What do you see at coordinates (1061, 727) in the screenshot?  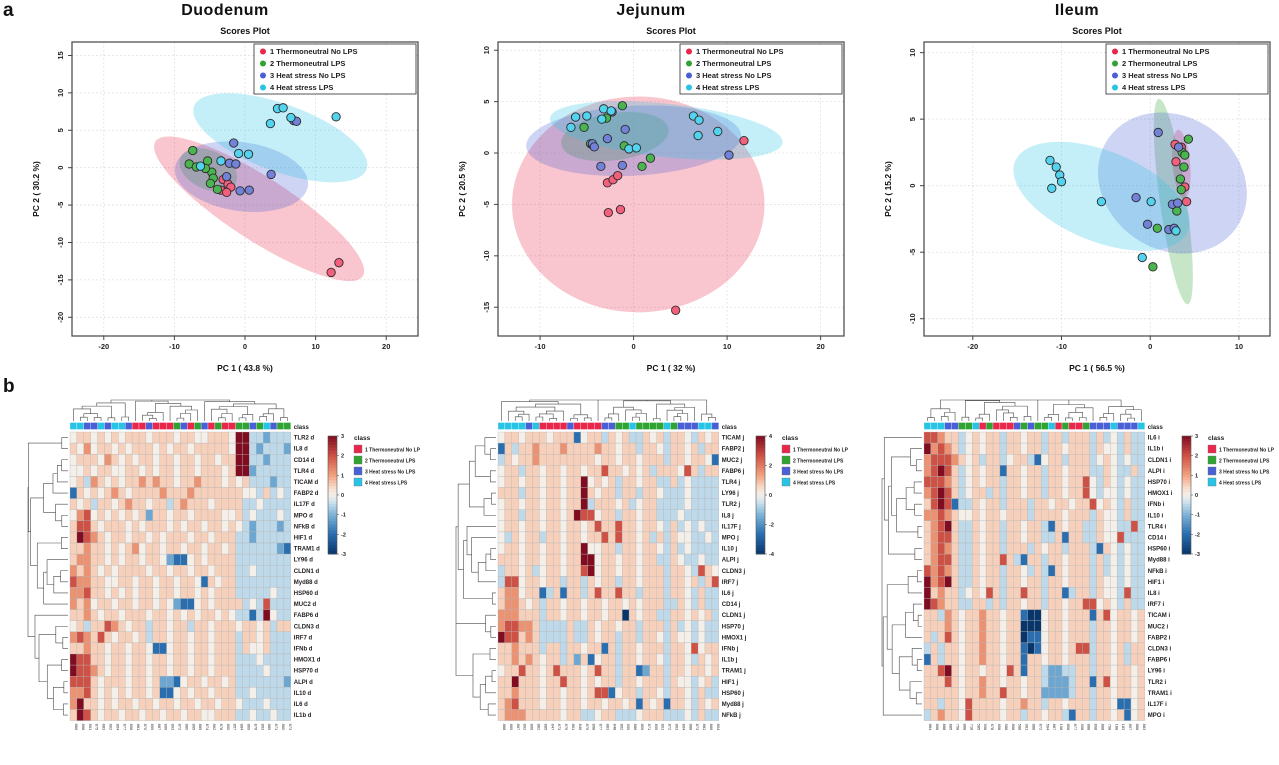 I see `svg-text: 198` at bounding box center [1061, 727].